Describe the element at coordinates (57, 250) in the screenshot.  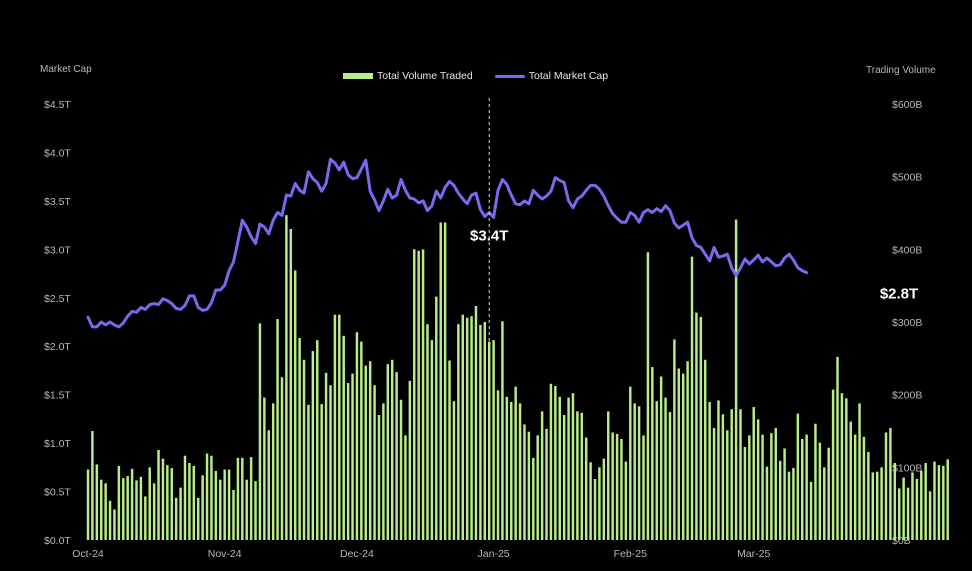
I see `left-tick-label: $3.0T` at that location.